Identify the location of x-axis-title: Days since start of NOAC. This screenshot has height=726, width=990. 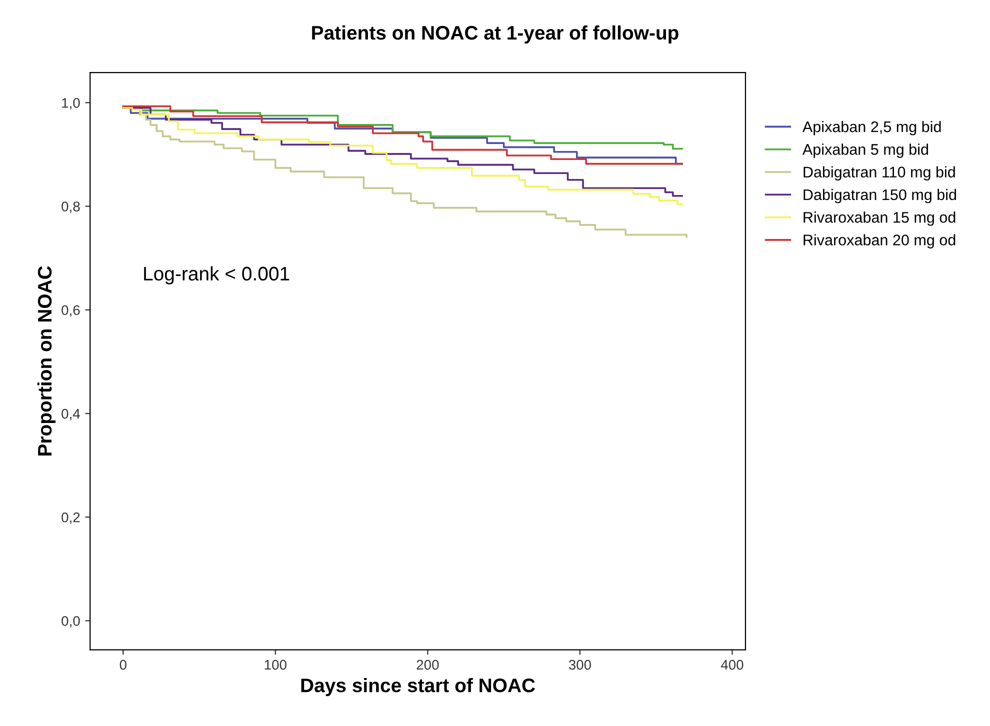
(418, 687).